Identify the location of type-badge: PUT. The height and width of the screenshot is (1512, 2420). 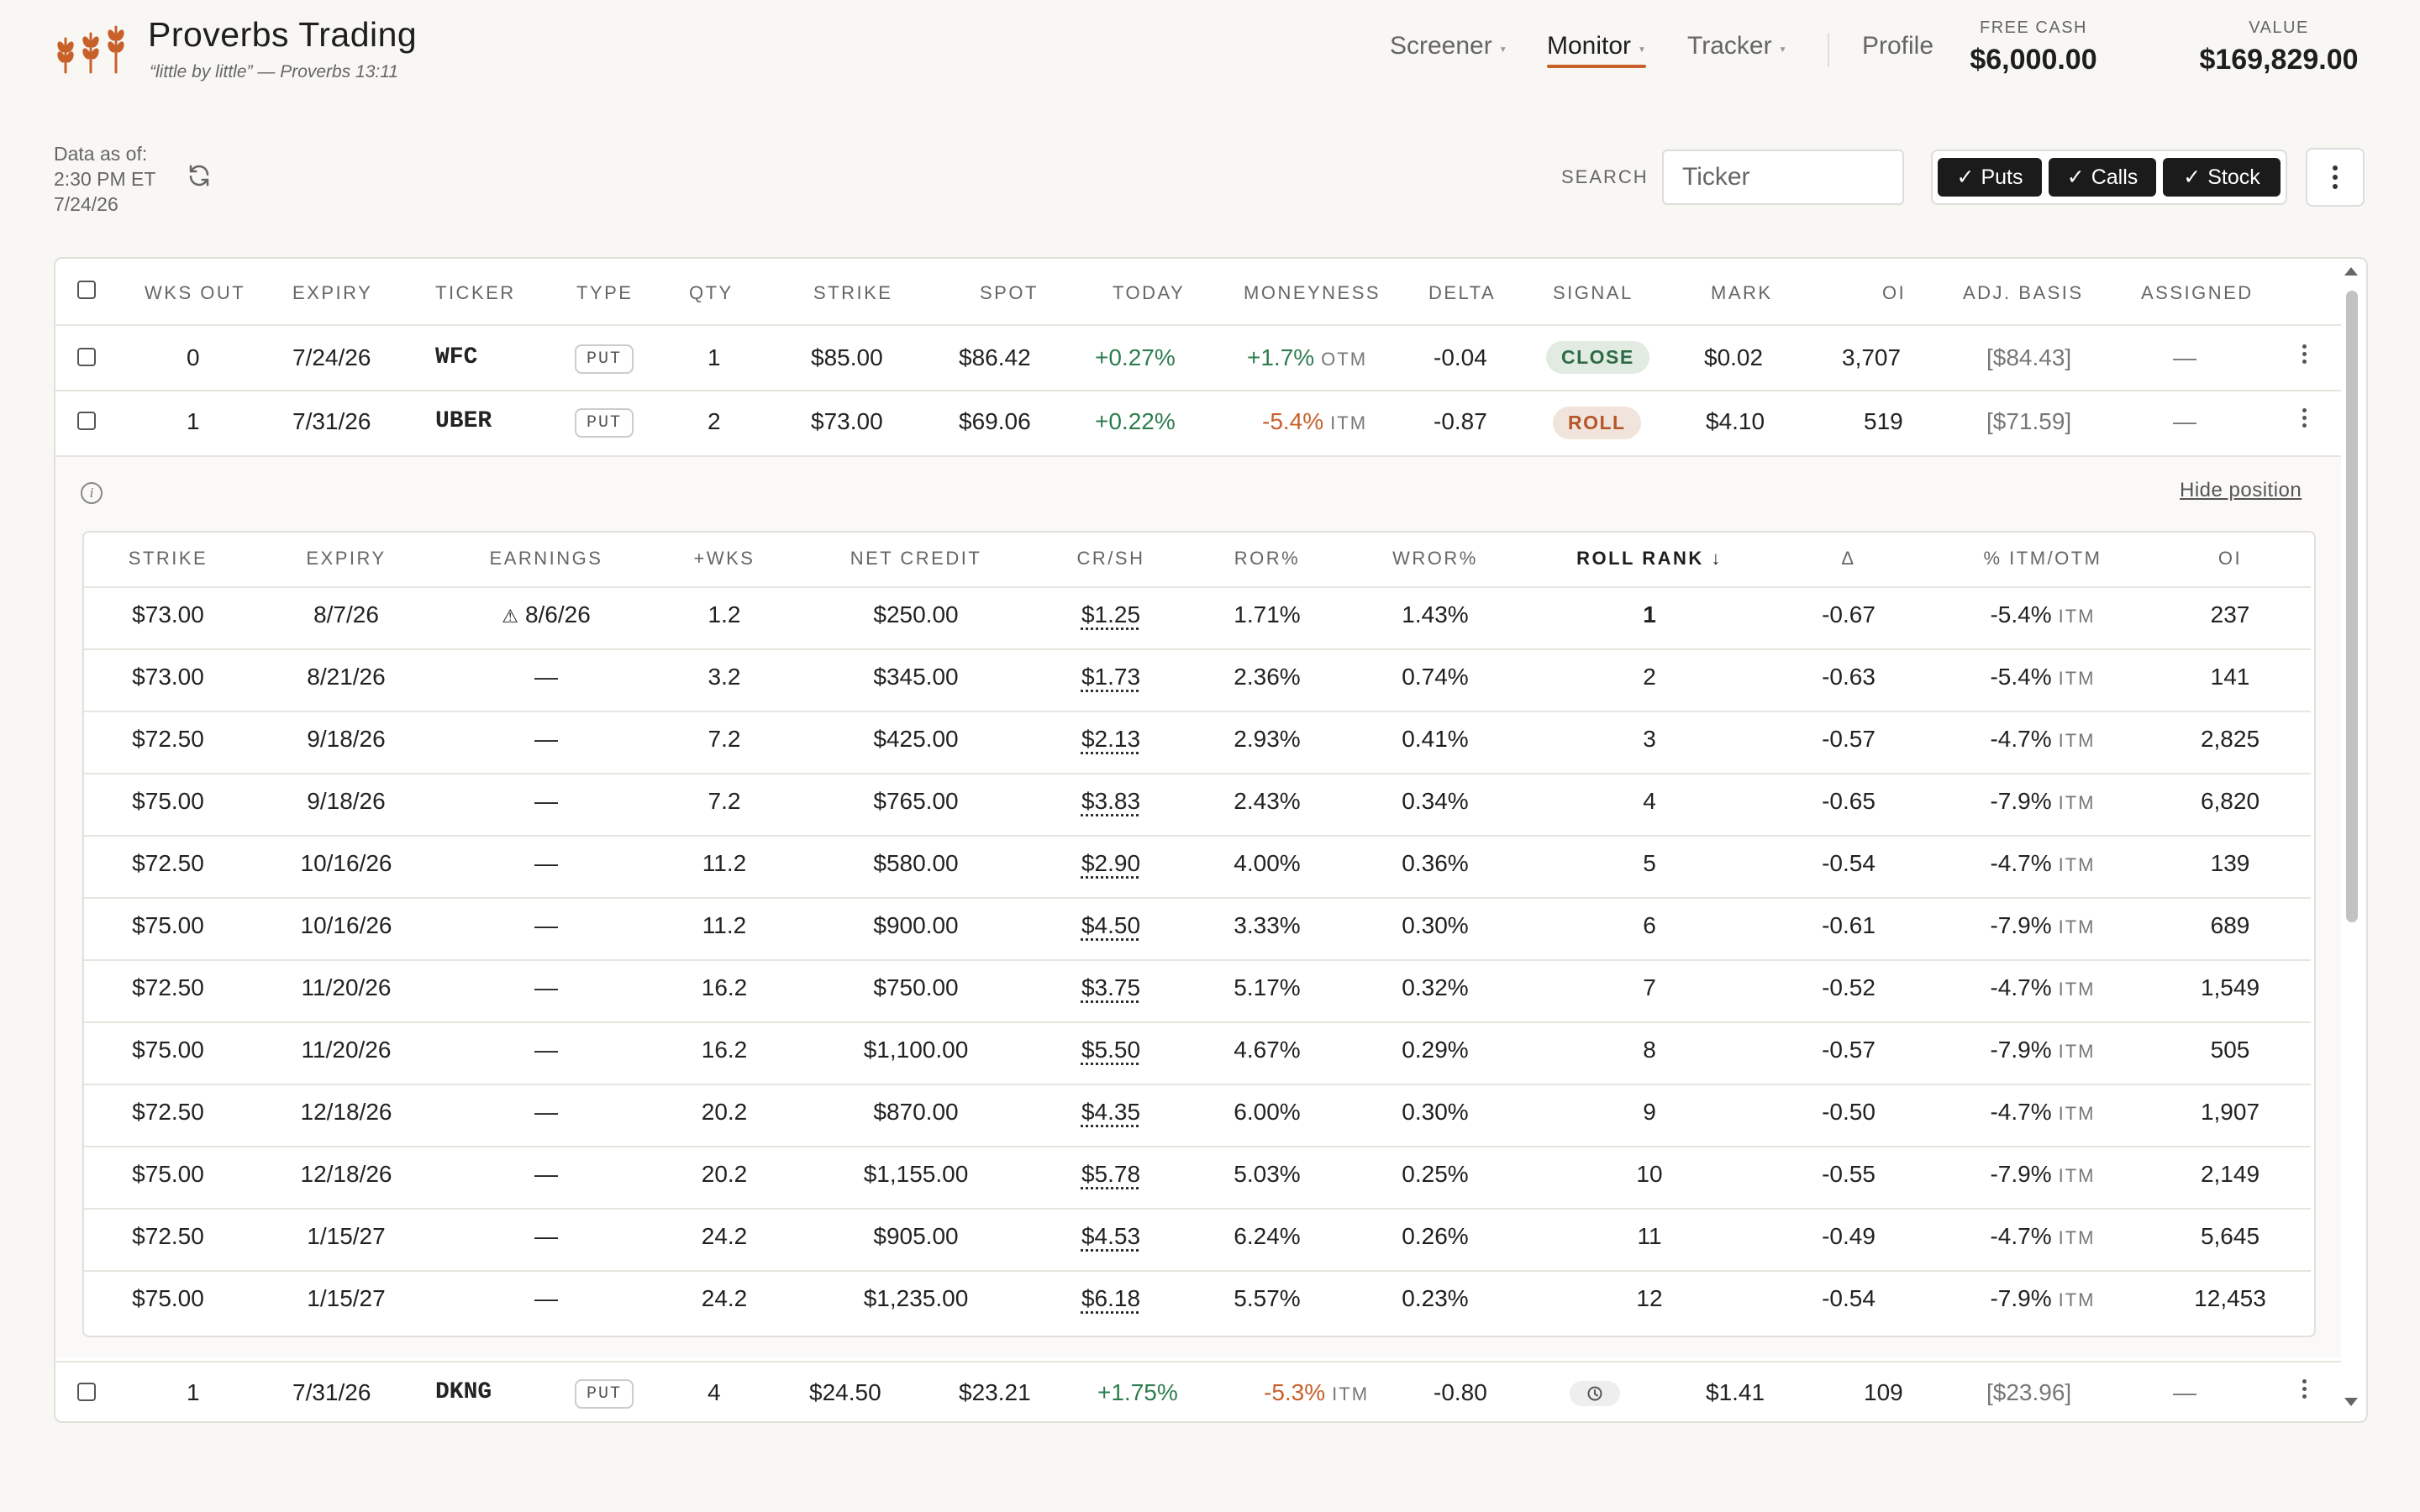
(604, 359).